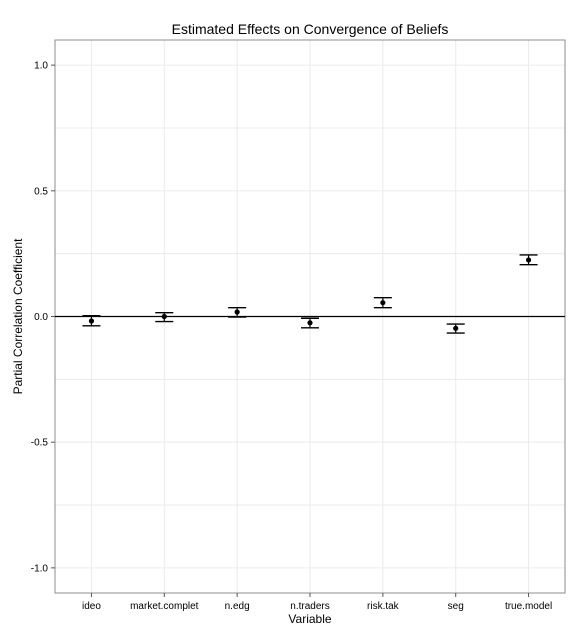 Image resolution: width=583 pixels, height=637 pixels. Describe the element at coordinates (40, 568) in the screenshot. I see `y-tick-label: -1.0` at that location.